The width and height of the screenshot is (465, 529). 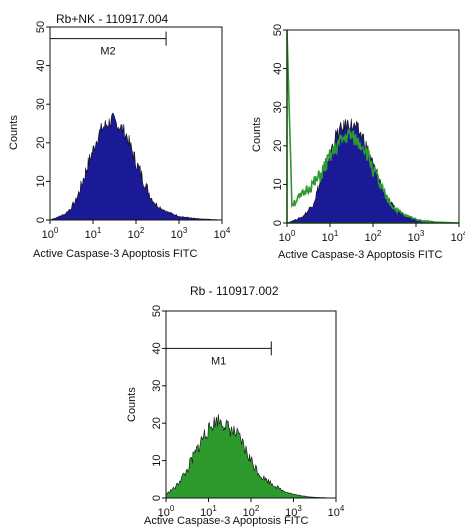 What do you see at coordinates (107, 52) in the screenshot?
I see `gate-label: M2` at bounding box center [107, 52].